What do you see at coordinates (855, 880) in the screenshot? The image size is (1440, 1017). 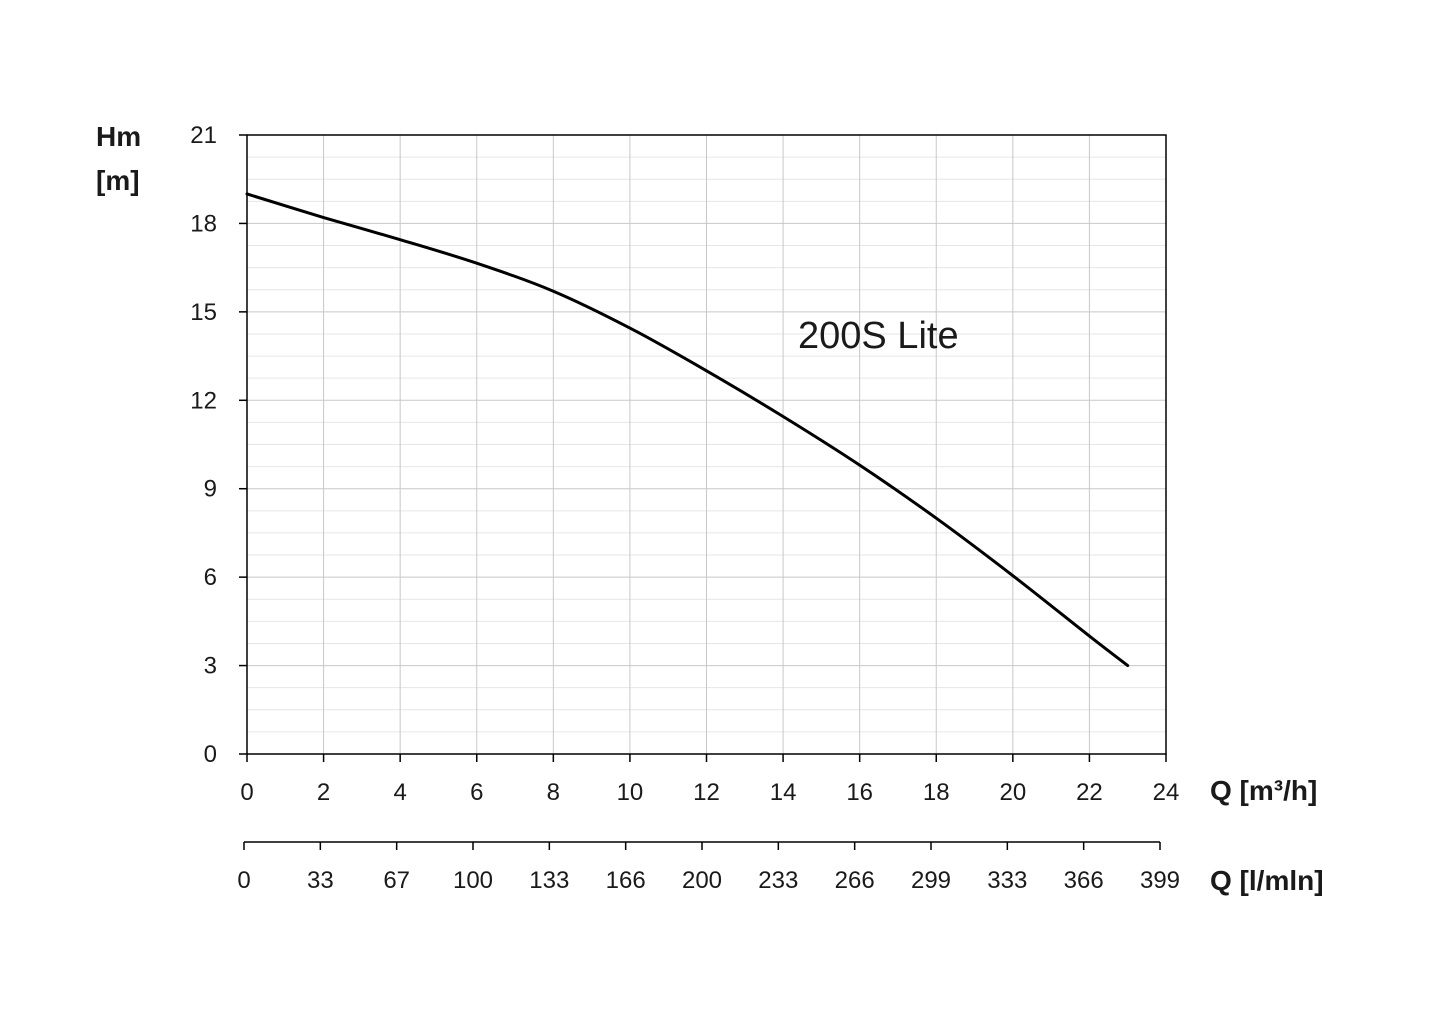 I see `secondary-x-tick-label: 266` at bounding box center [855, 880].